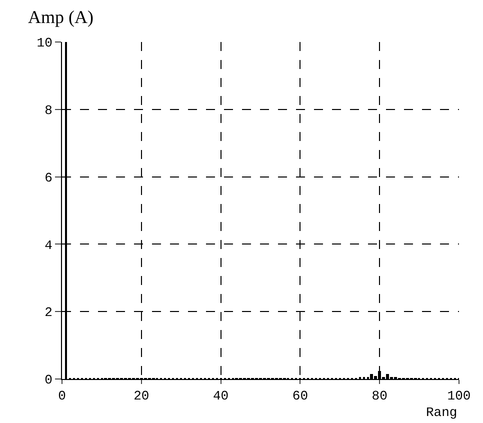  I want to click on y-tick-label: 6, so click(48, 178).